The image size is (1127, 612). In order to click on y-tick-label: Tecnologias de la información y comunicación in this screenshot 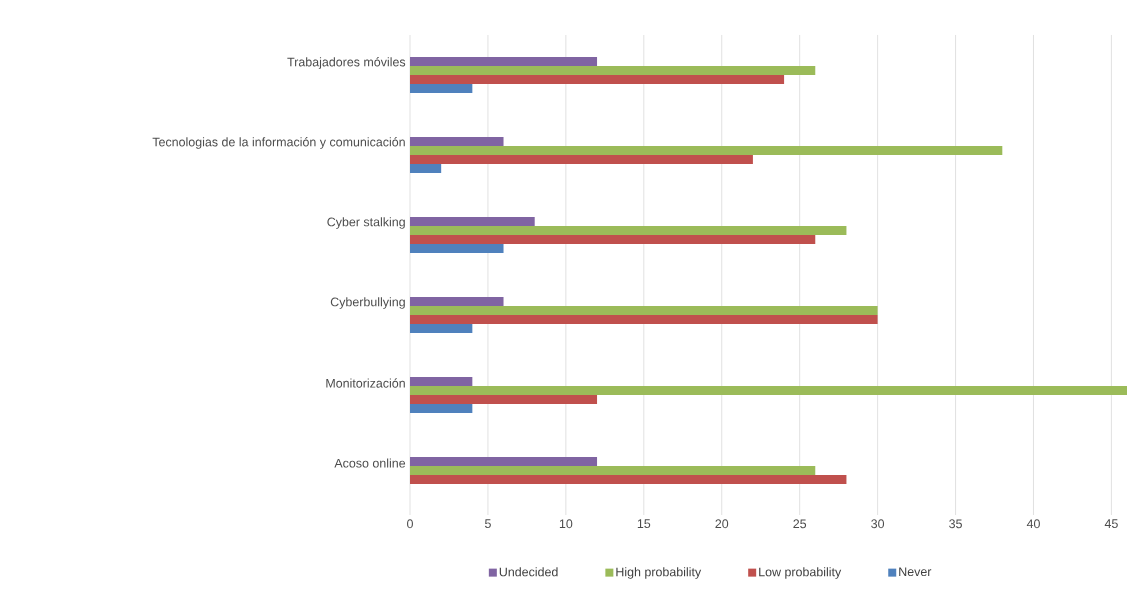, I will do `click(278, 143)`.